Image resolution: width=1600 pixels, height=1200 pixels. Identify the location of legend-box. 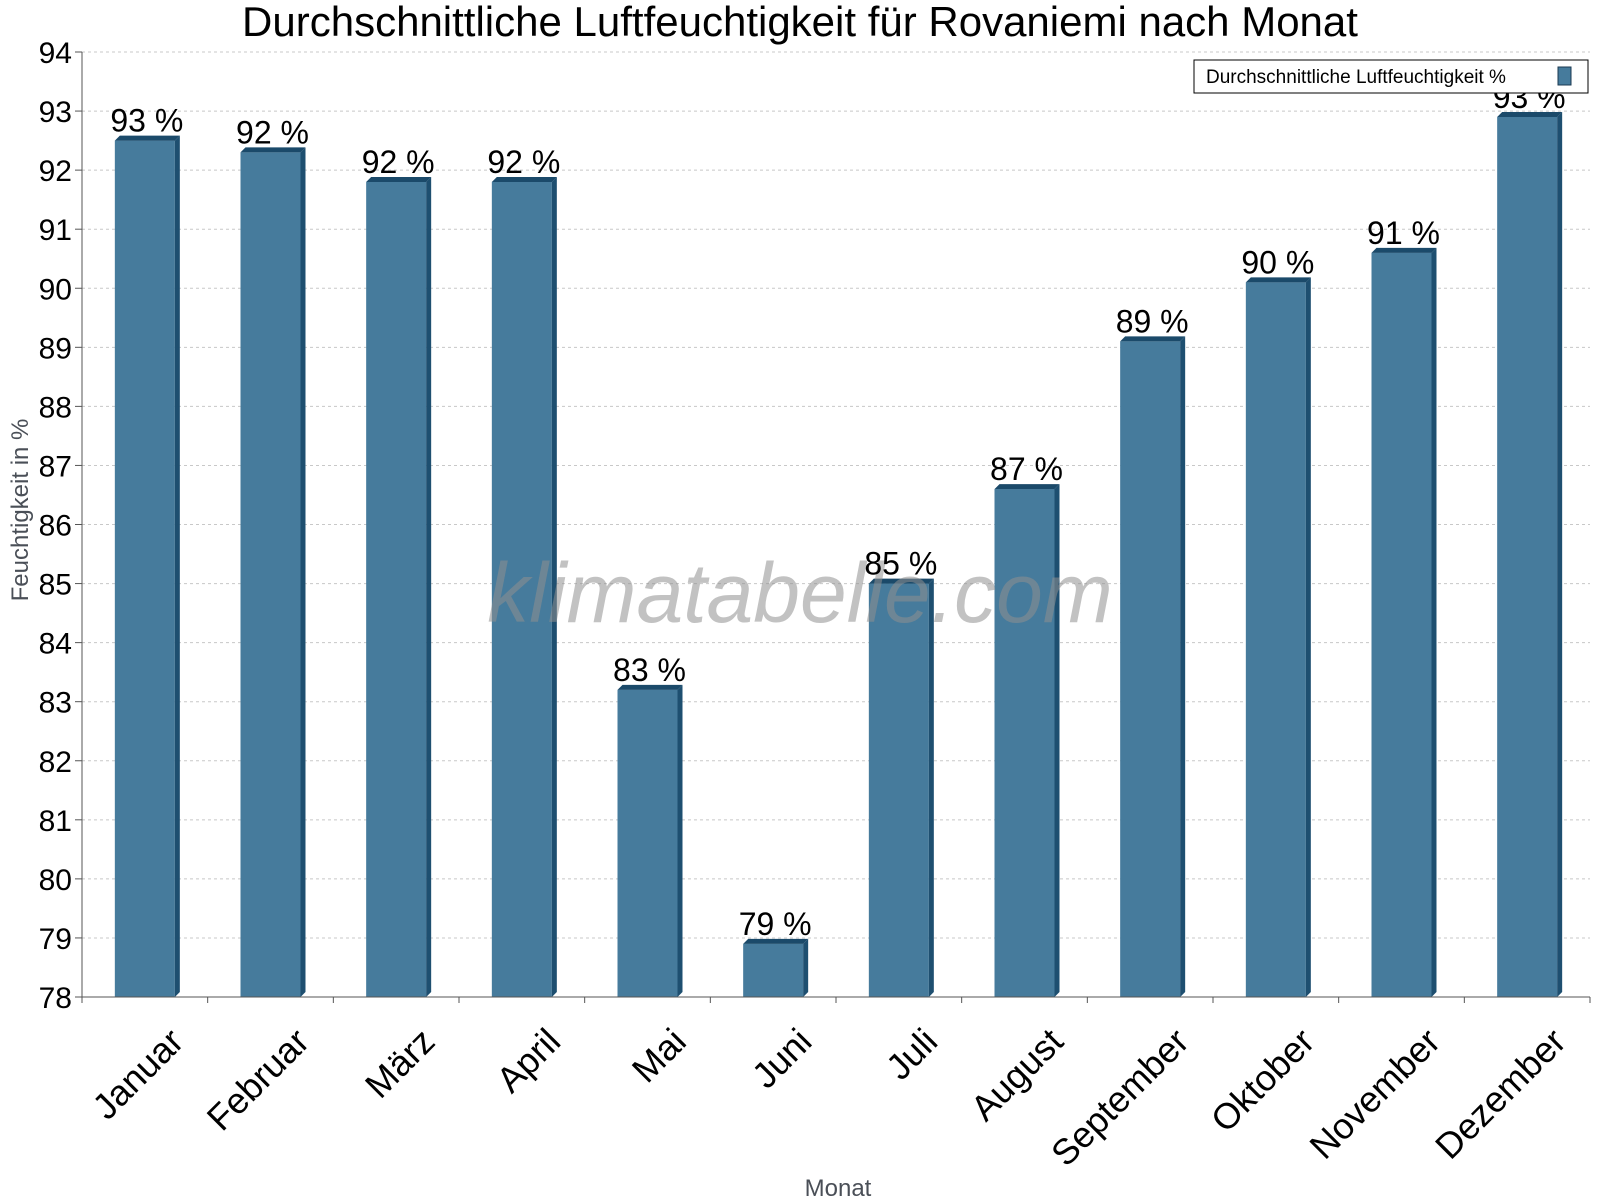
(1391, 76).